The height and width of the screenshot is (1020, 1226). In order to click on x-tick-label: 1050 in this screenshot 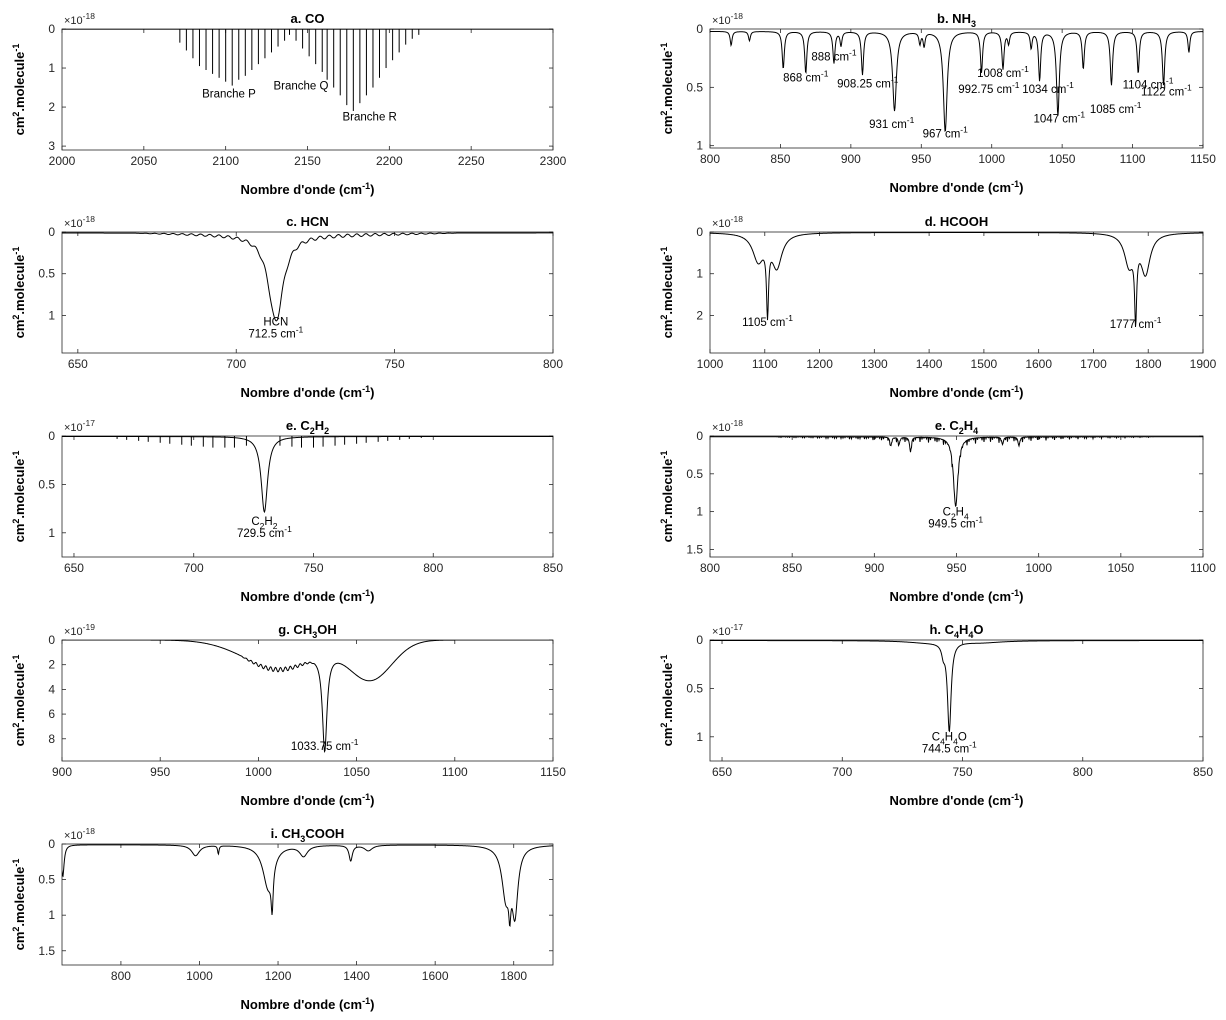, I will do `click(356, 772)`.